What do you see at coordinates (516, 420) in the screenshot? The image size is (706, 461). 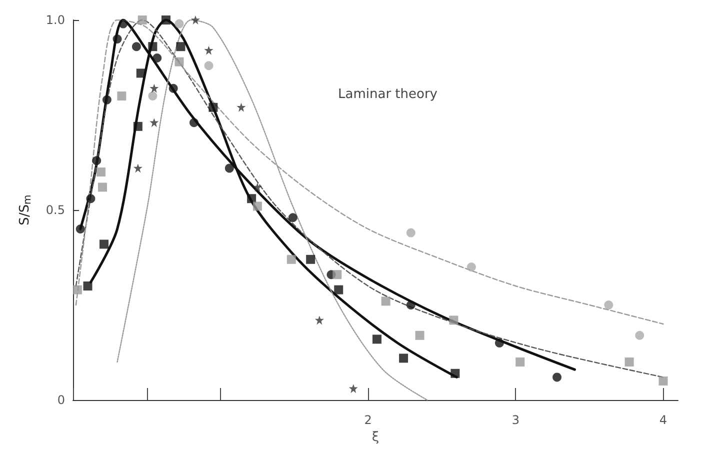 I see `x-tick-label: 3` at bounding box center [516, 420].